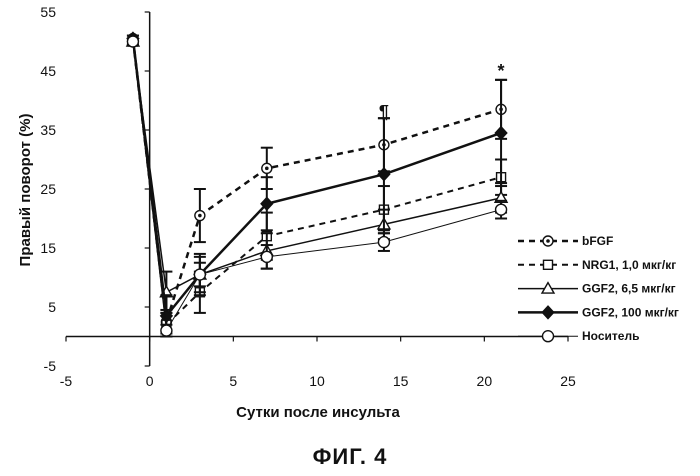  Describe the element at coordinates (401, 381) in the screenshot. I see `x-tick-label: 15` at that location.